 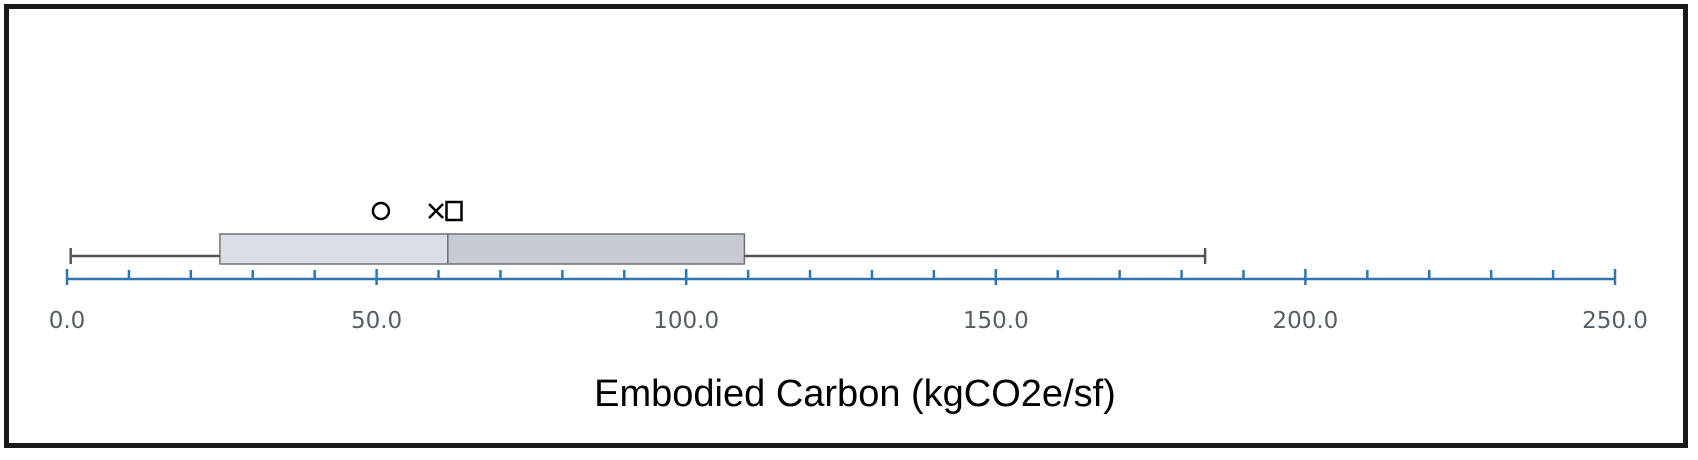 I want to click on x-tick-label: 200.0, so click(x=1305, y=321).